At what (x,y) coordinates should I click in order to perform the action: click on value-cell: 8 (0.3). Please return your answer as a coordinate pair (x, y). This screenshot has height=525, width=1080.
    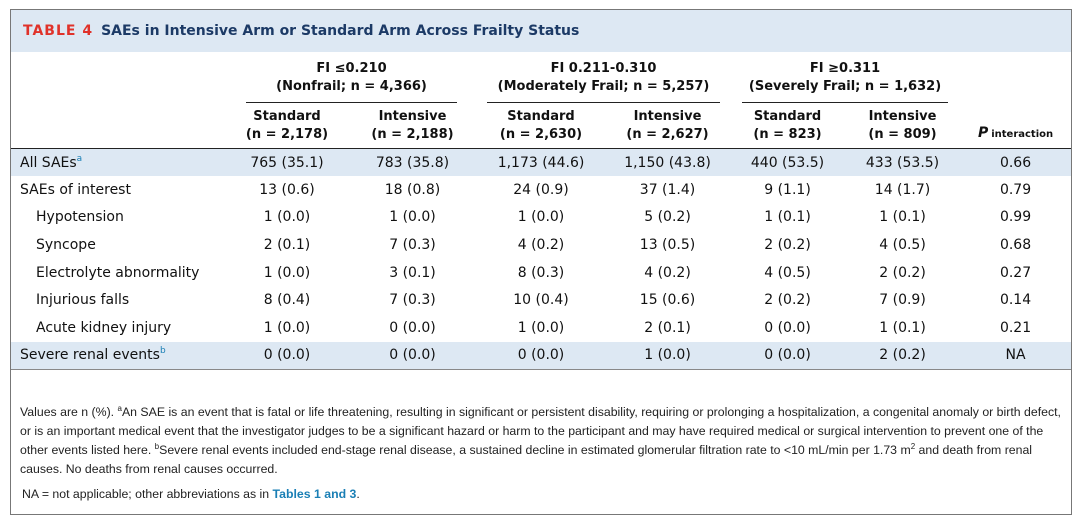
    Looking at the image, I should click on (541, 272).